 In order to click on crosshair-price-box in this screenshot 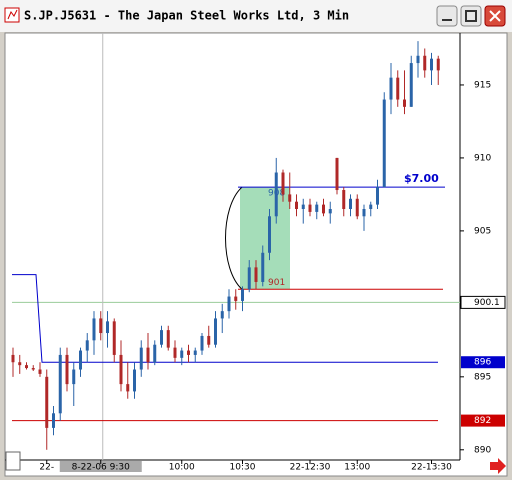, I will do `click(483, 302)`.